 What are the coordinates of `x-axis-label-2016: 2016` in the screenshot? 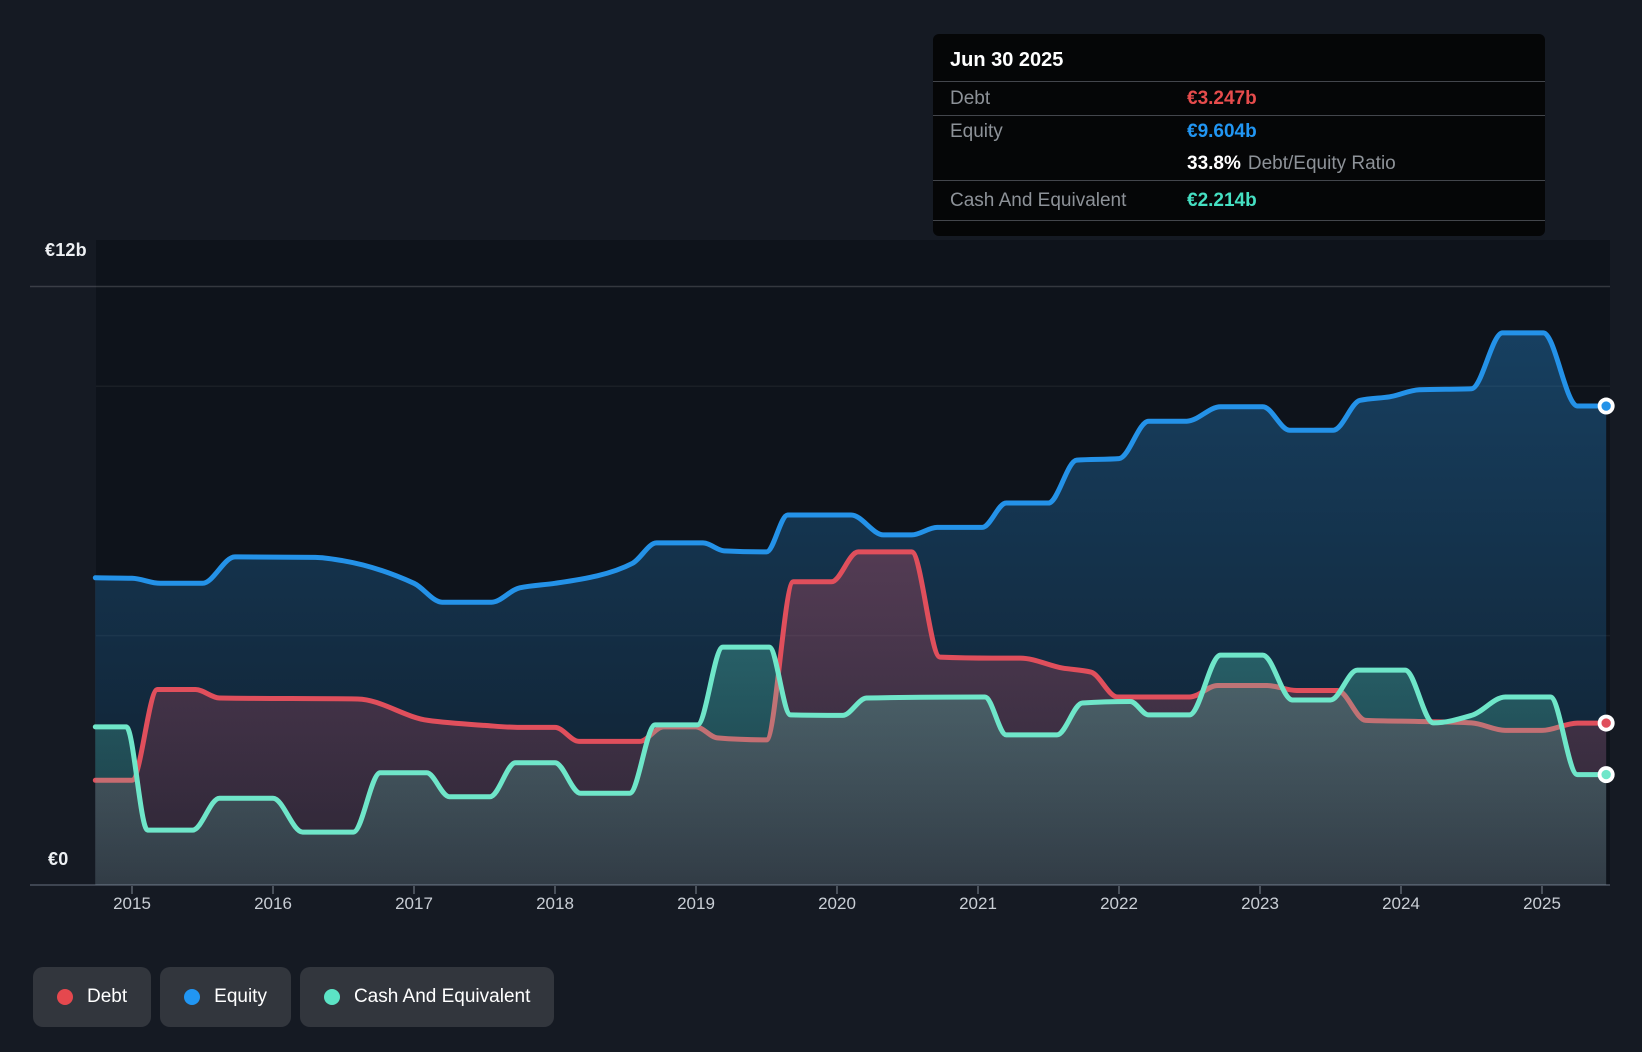 It's located at (273, 903).